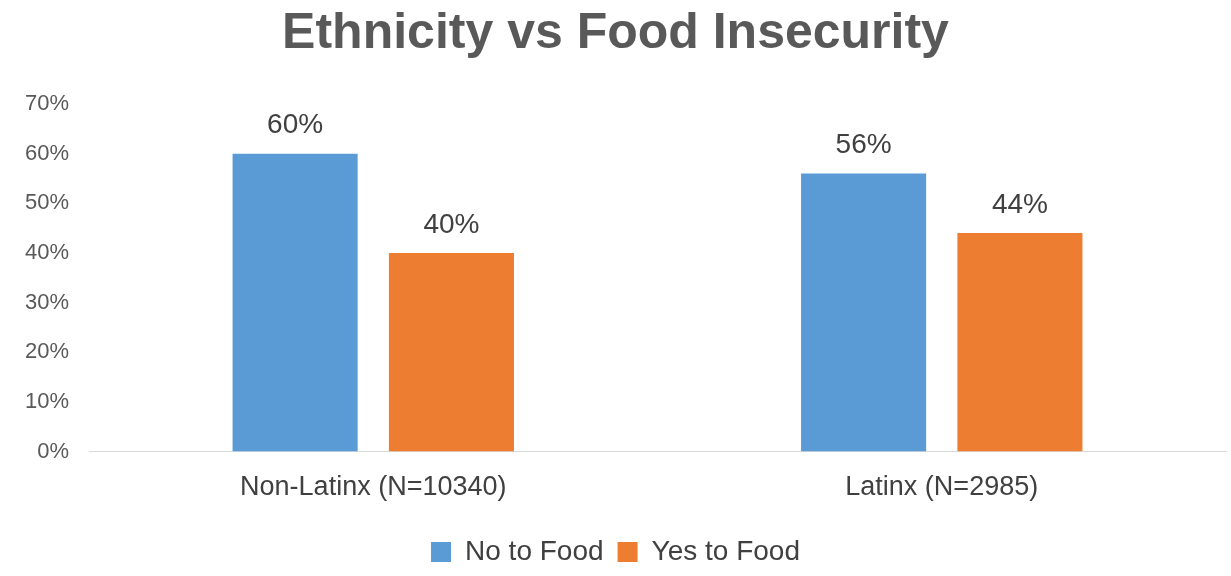 This screenshot has width=1231, height=576. Describe the element at coordinates (451, 223) in the screenshot. I see `data-label: 40%` at that location.